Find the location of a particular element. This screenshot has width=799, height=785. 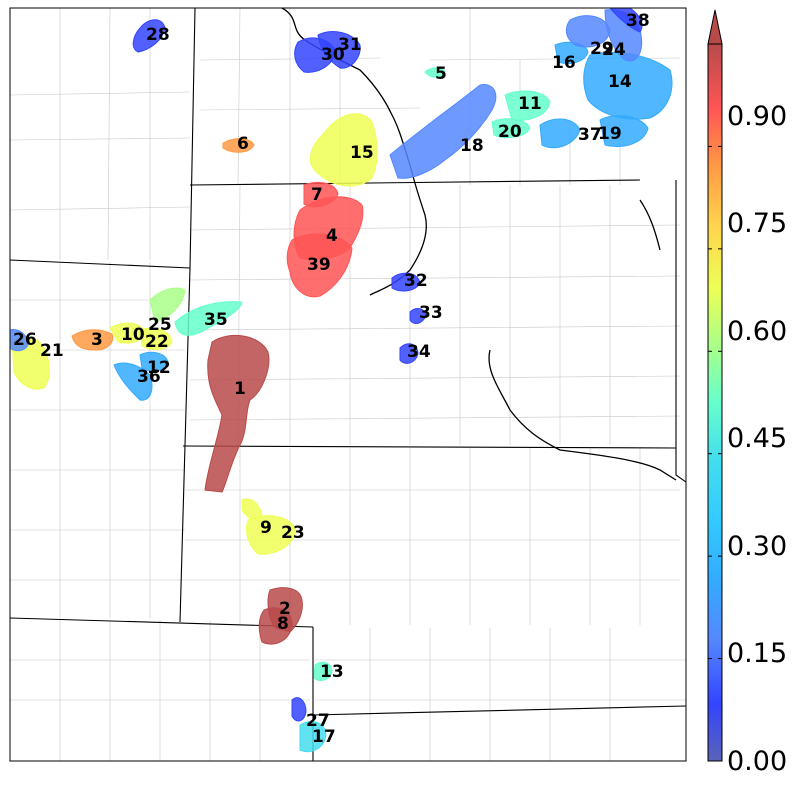

region-label: 36 is located at coordinates (149, 377).